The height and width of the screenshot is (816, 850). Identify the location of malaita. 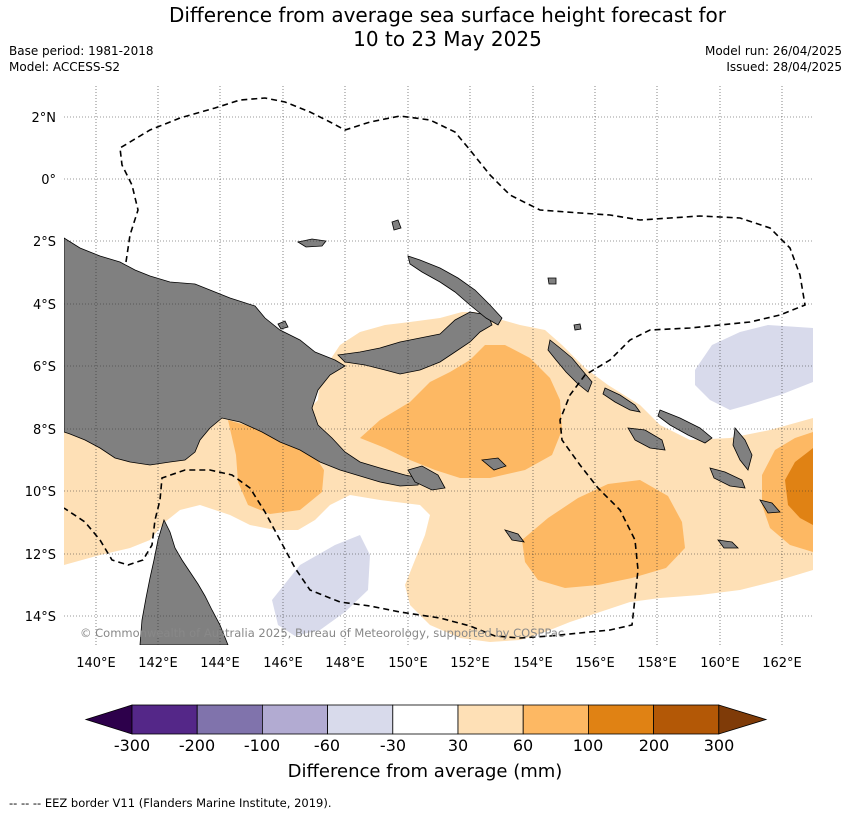
(742, 449).